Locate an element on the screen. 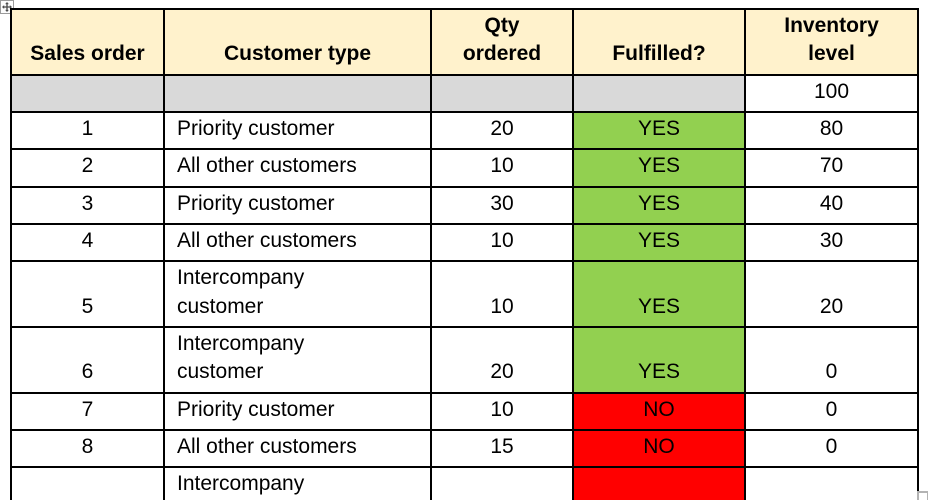 The height and width of the screenshot is (500, 928). cell-sales-order: 5 is located at coordinates (87, 294).